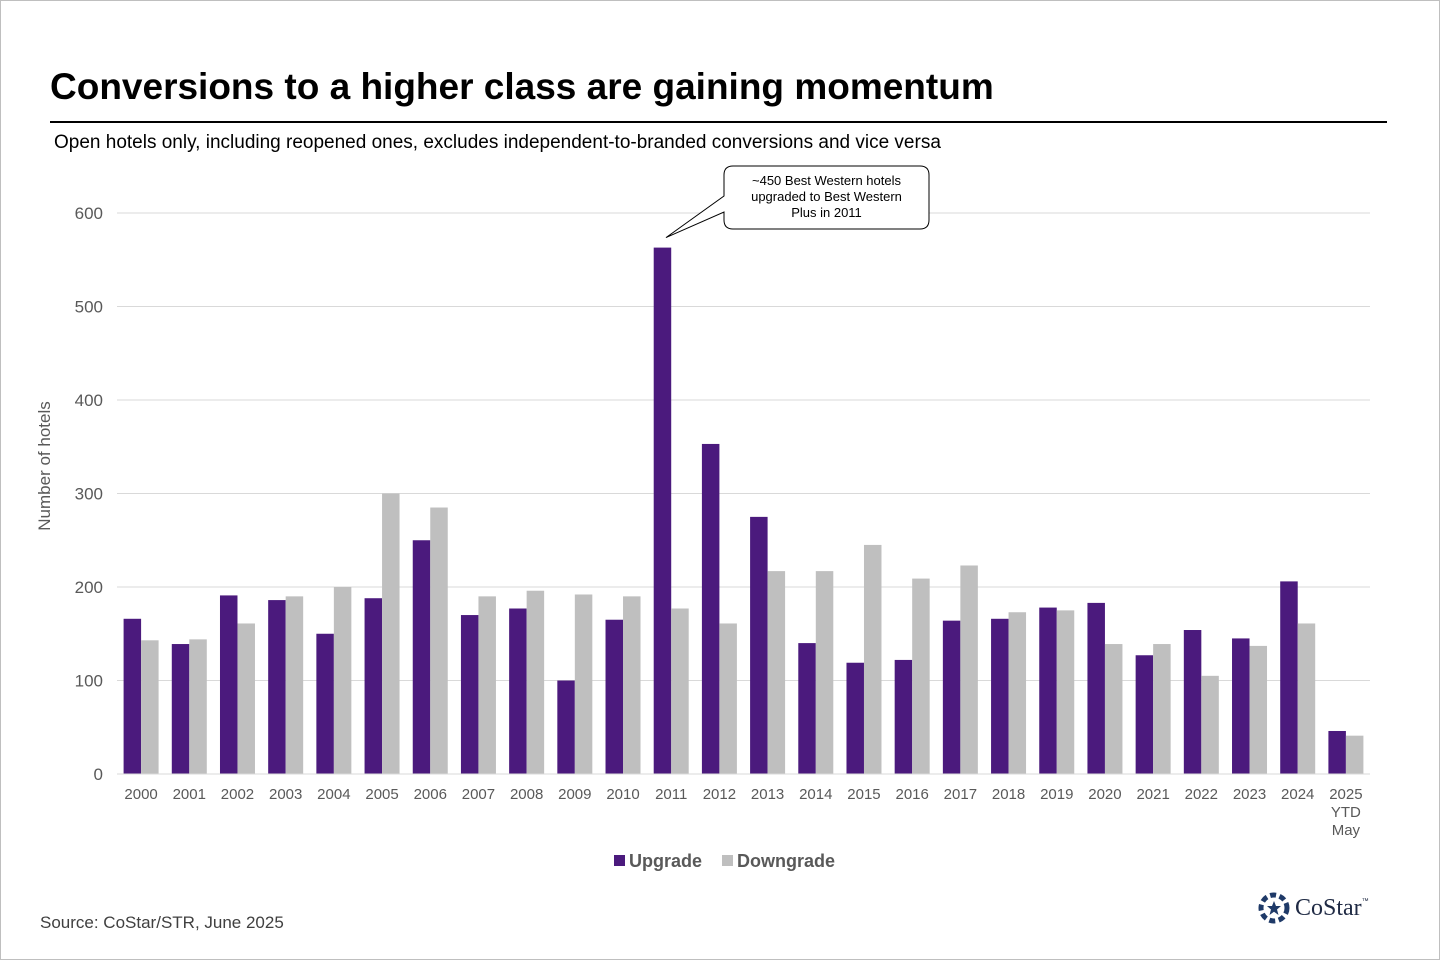  What do you see at coordinates (1162, 709) in the screenshot?
I see `bar-downgrade-2021` at bounding box center [1162, 709].